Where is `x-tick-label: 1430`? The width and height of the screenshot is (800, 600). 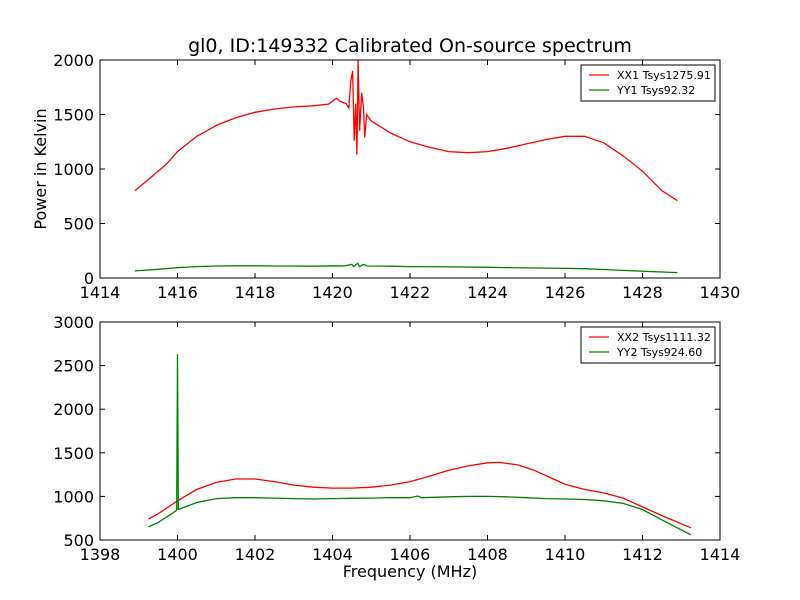 x-tick-label: 1430 is located at coordinates (720, 292).